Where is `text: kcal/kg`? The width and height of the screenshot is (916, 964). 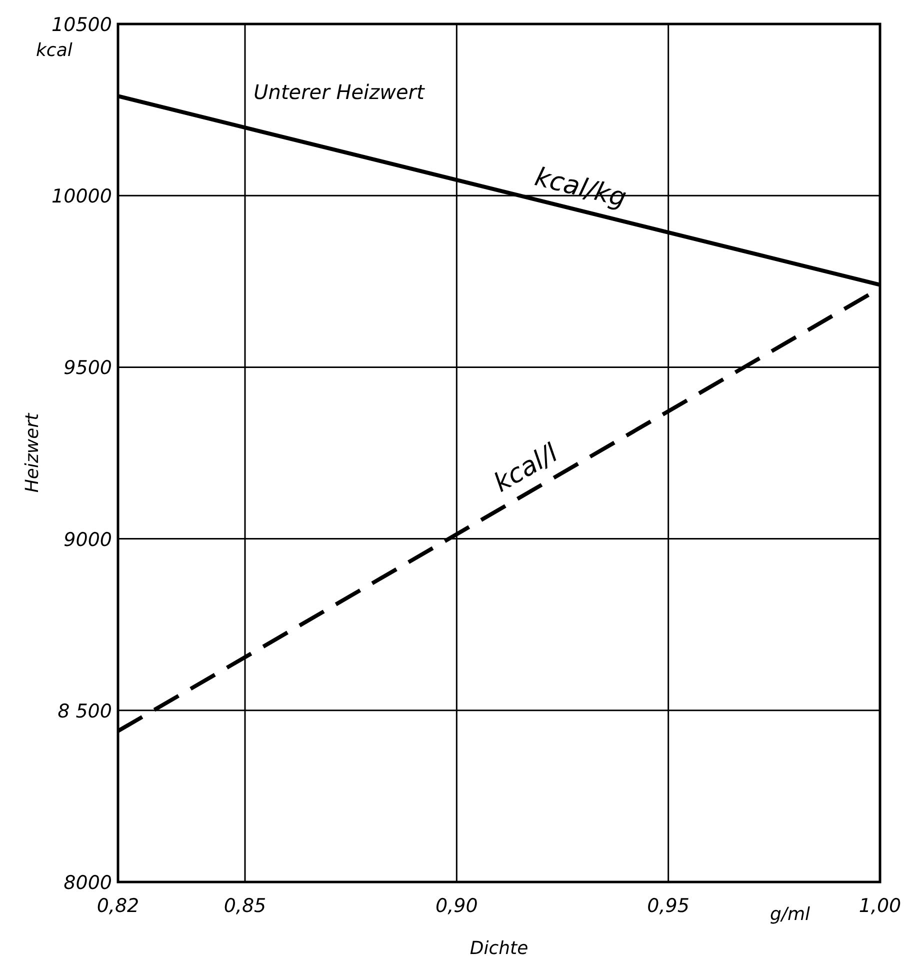
text: kcal/kg is located at coordinates (581, 188).